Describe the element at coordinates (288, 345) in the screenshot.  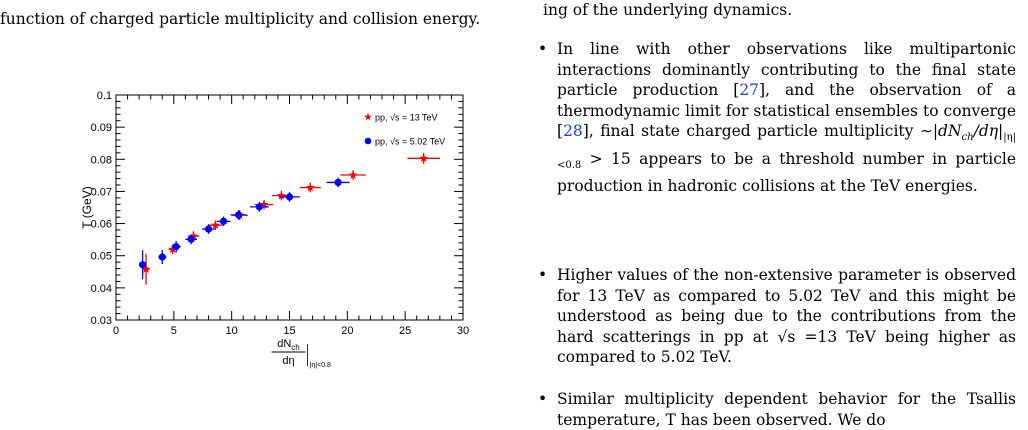
I see `x-label-numerator: dNch` at that location.